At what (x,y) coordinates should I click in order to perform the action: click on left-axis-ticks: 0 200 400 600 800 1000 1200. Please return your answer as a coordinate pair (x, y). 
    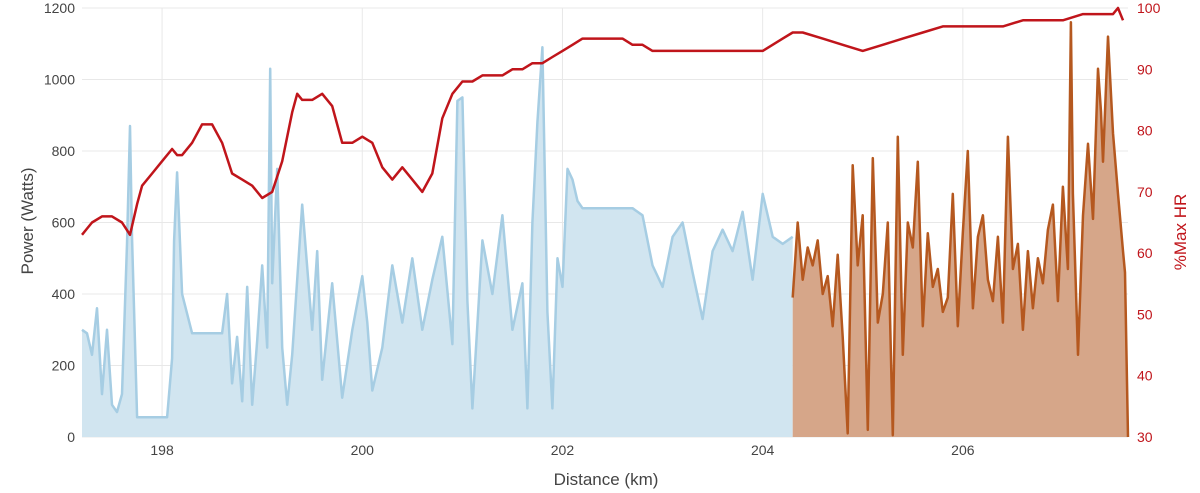
    Looking at the image, I should click on (59, 222).